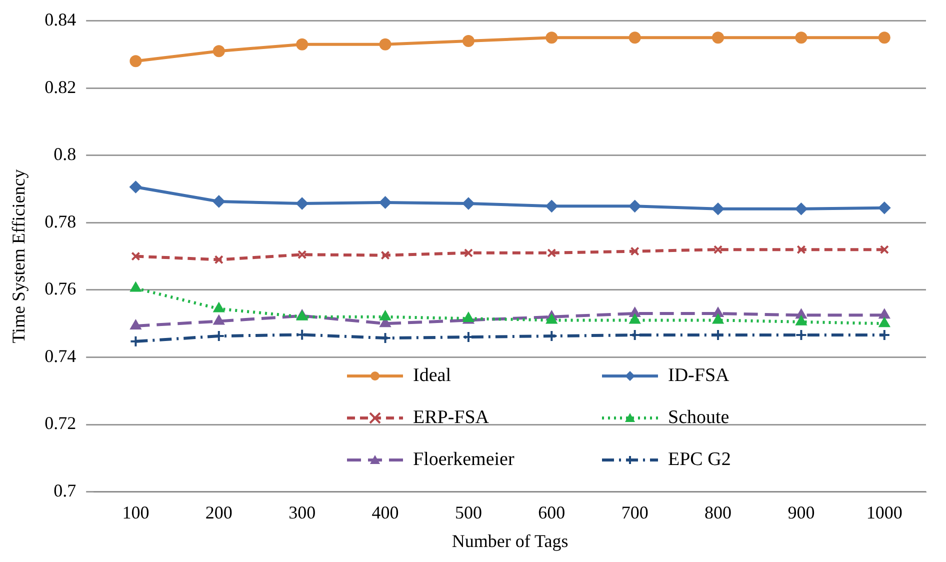 The image size is (946, 562). Describe the element at coordinates (634, 512) in the screenshot. I see `x-tick-label: 700` at that location.